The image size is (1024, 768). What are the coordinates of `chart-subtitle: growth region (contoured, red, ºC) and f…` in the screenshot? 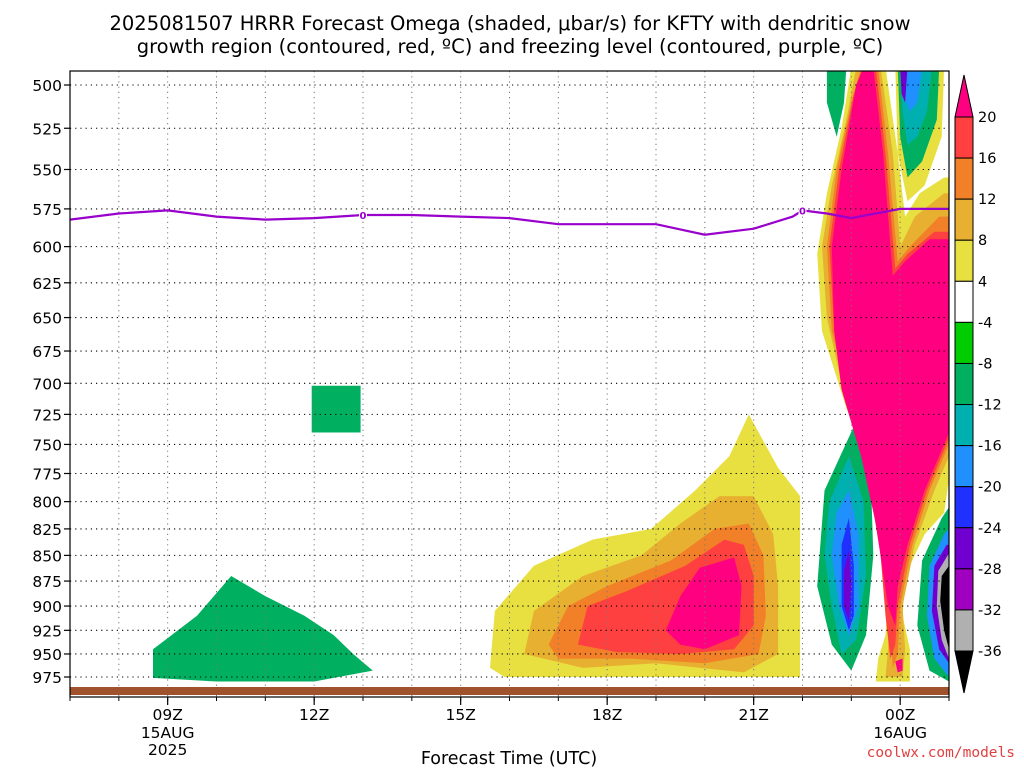 It's located at (510, 46).